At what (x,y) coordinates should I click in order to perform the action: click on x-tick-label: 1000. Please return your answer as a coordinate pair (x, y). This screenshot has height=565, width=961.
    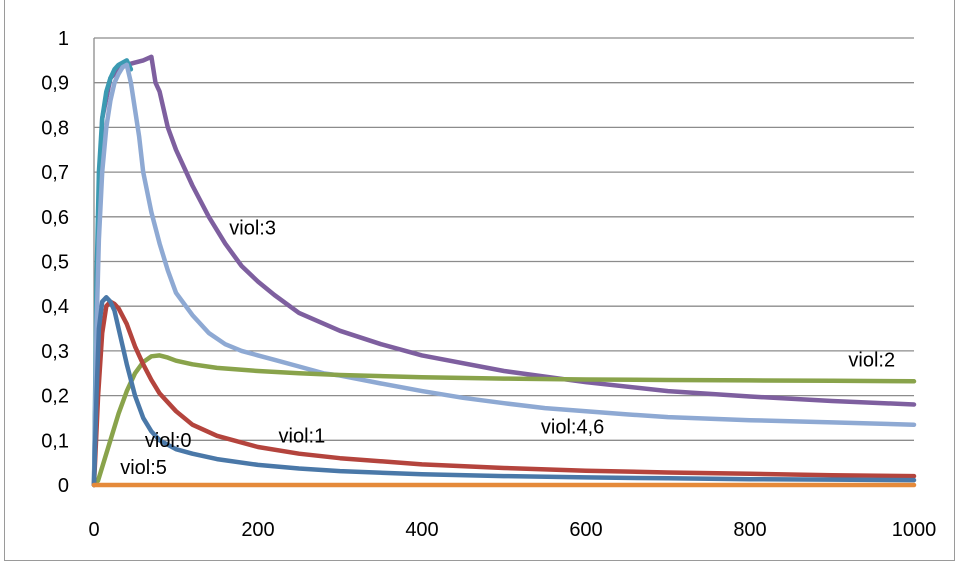
    Looking at the image, I should click on (914, 530).